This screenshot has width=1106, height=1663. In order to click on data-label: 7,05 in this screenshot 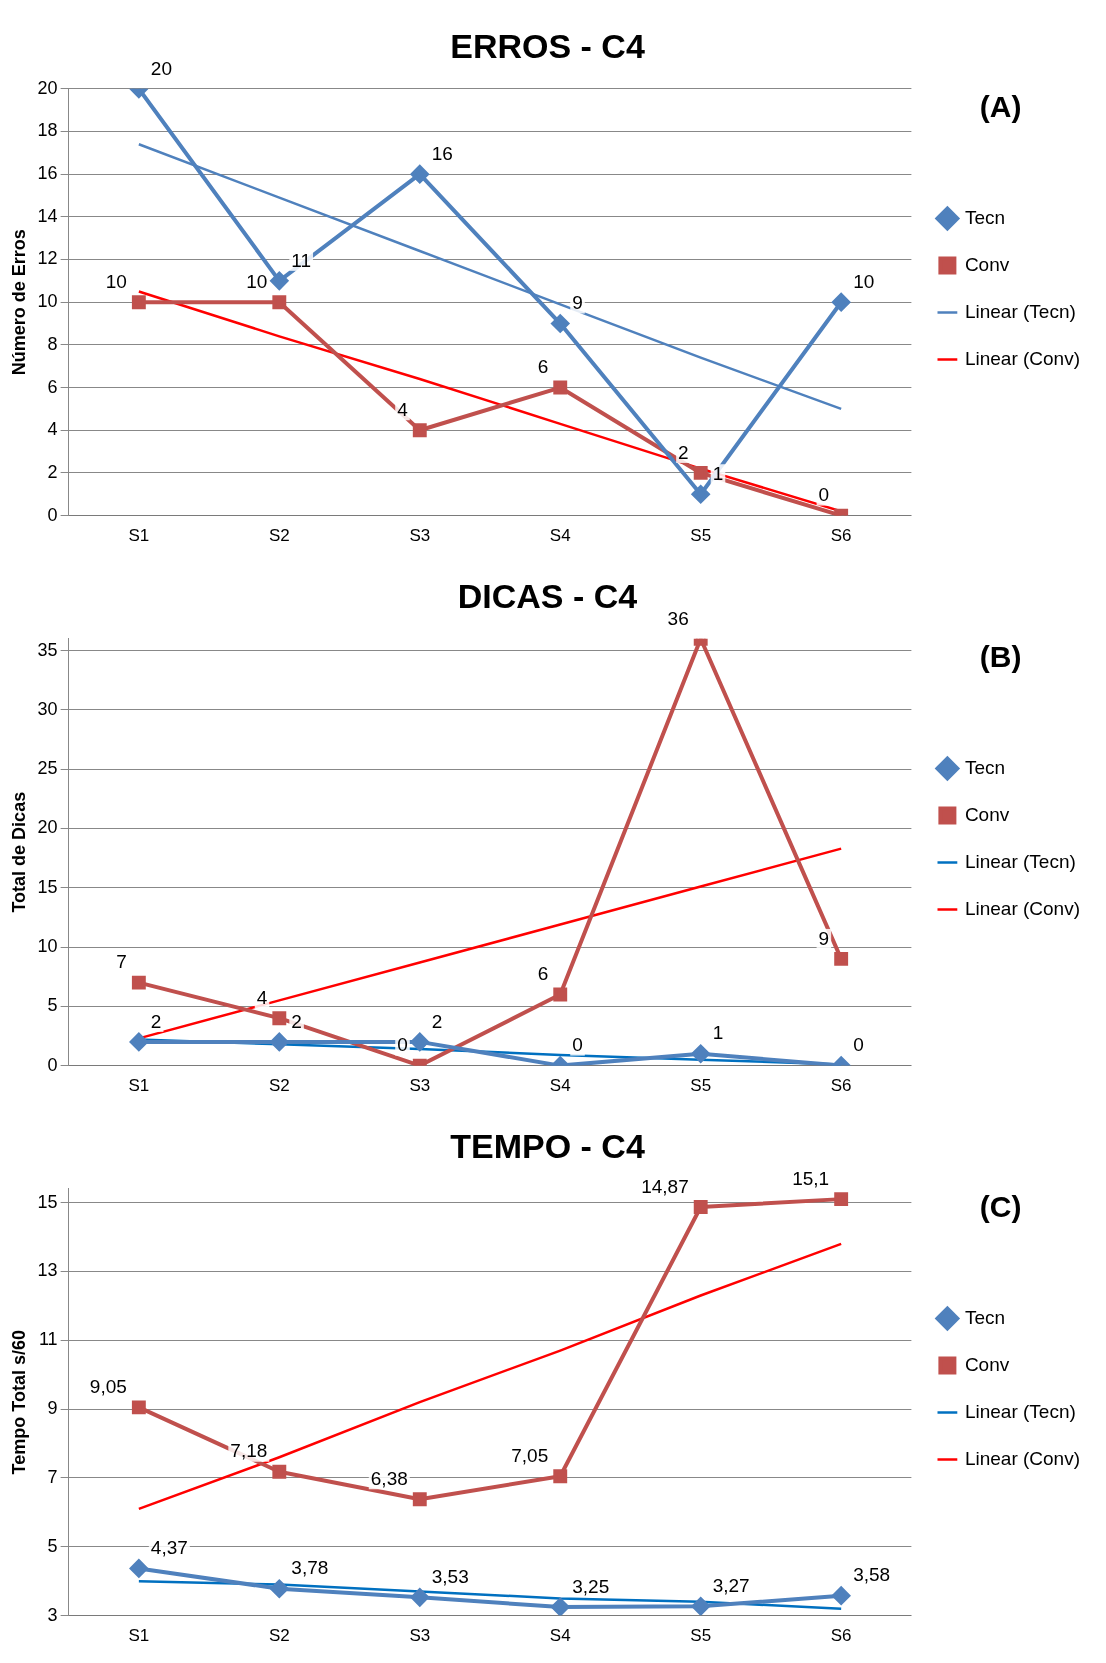, I will do `click(530, 1455)`.